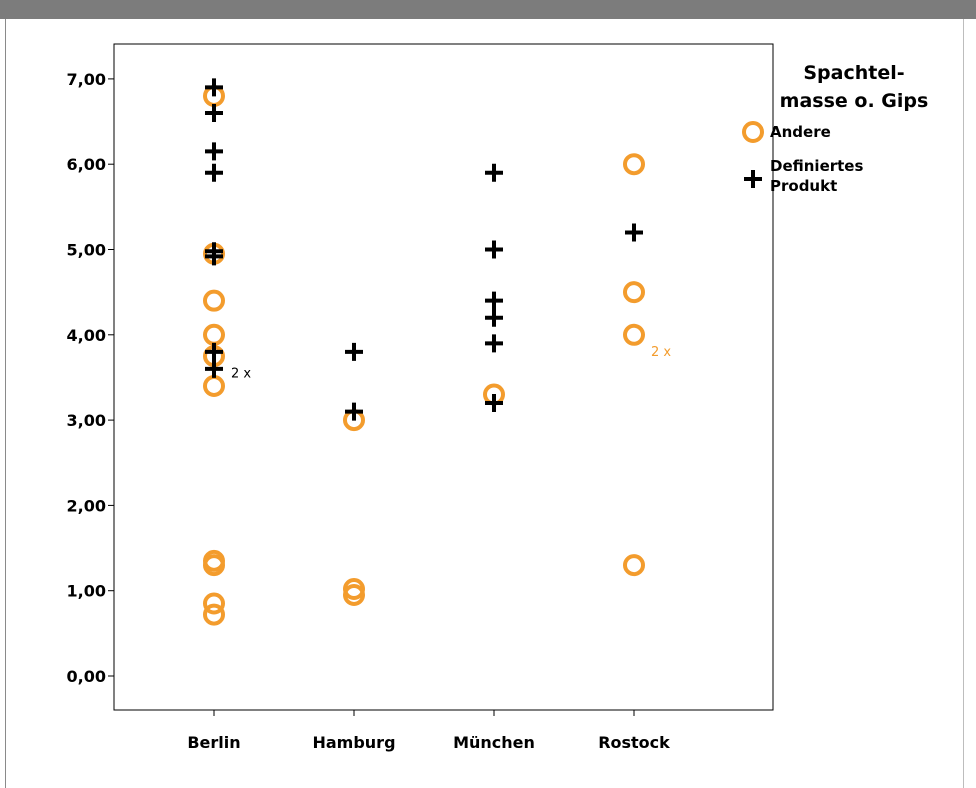 The width and height of the screenshot is (976, 788). Describe the element at coordinates (86, 420) in the screenshot. I see `y-tick-label: 3,00` at that location.